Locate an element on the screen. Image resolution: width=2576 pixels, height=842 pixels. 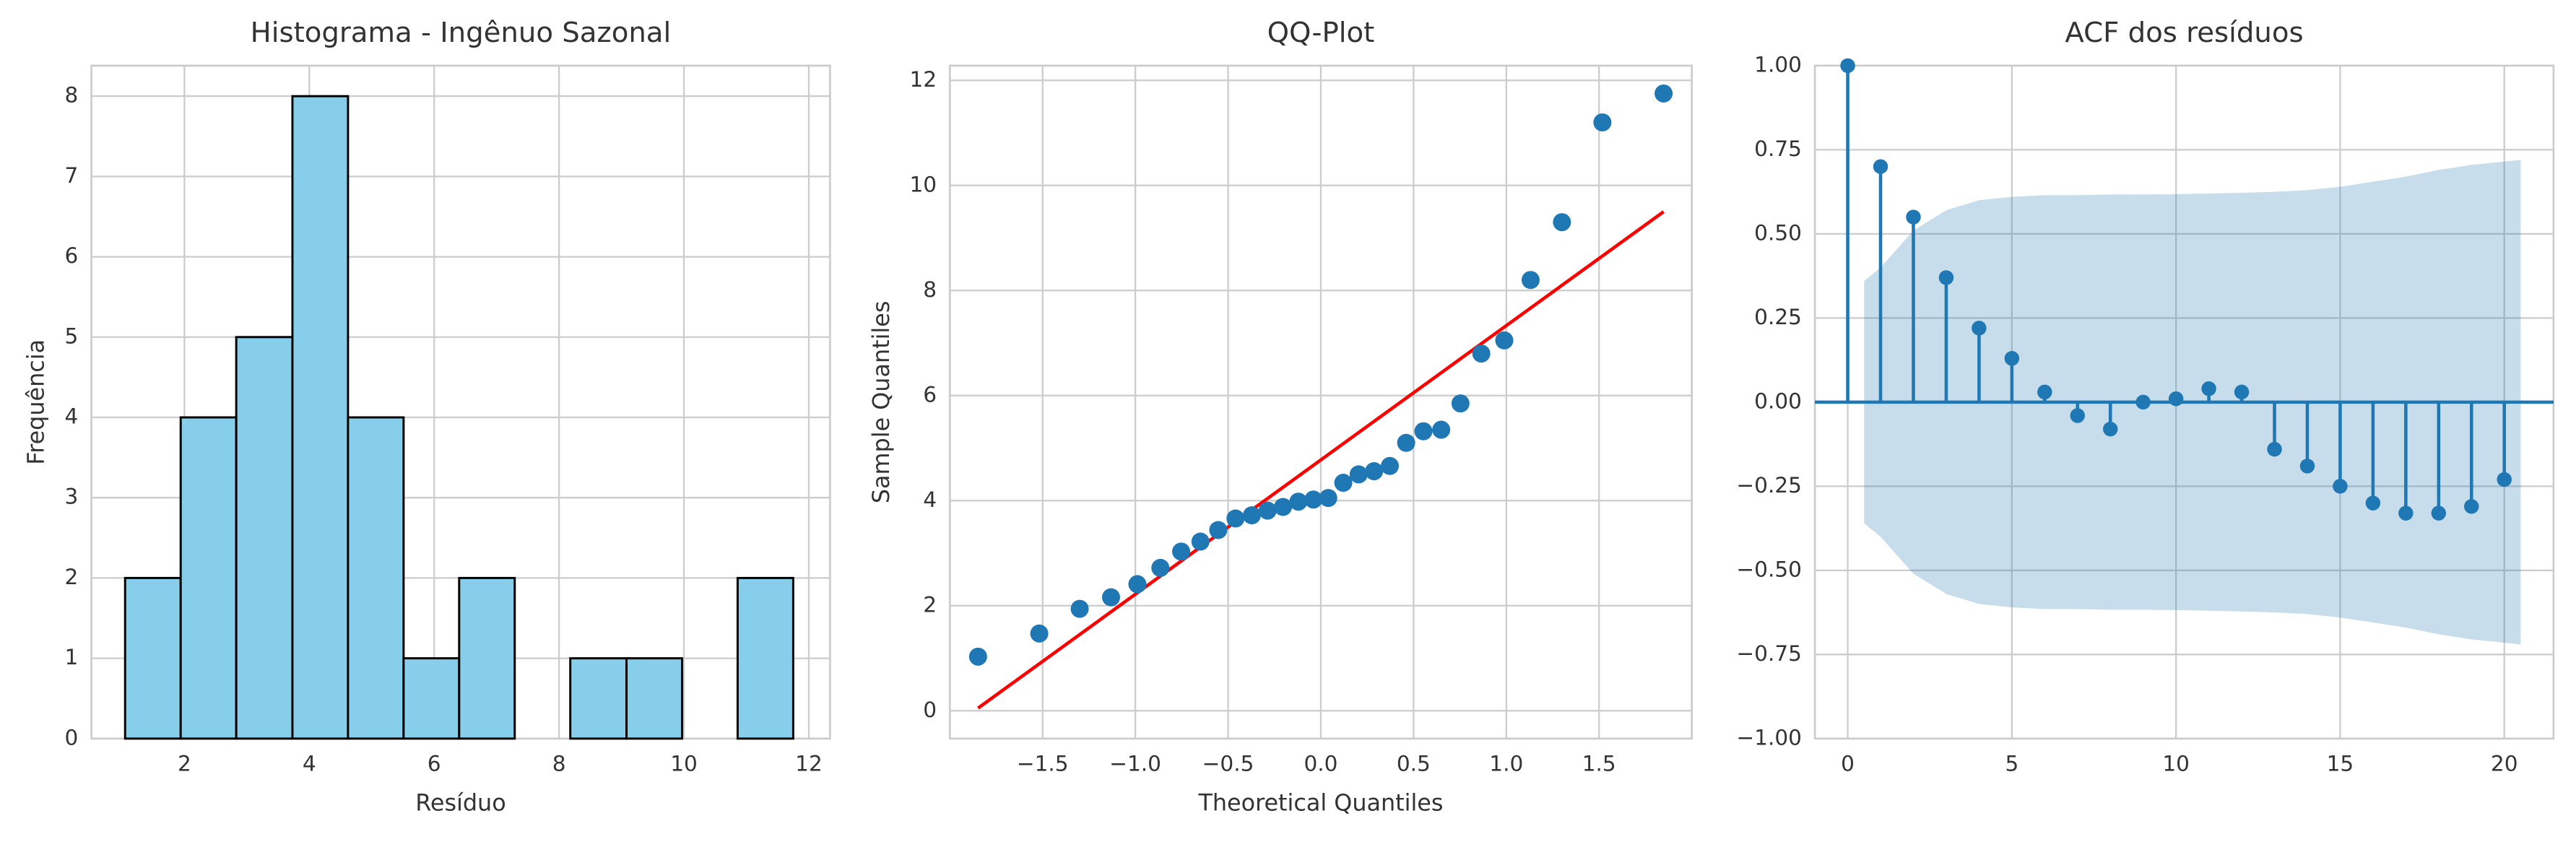
y-tick-label: 10 is located at coordinates (923, 184).